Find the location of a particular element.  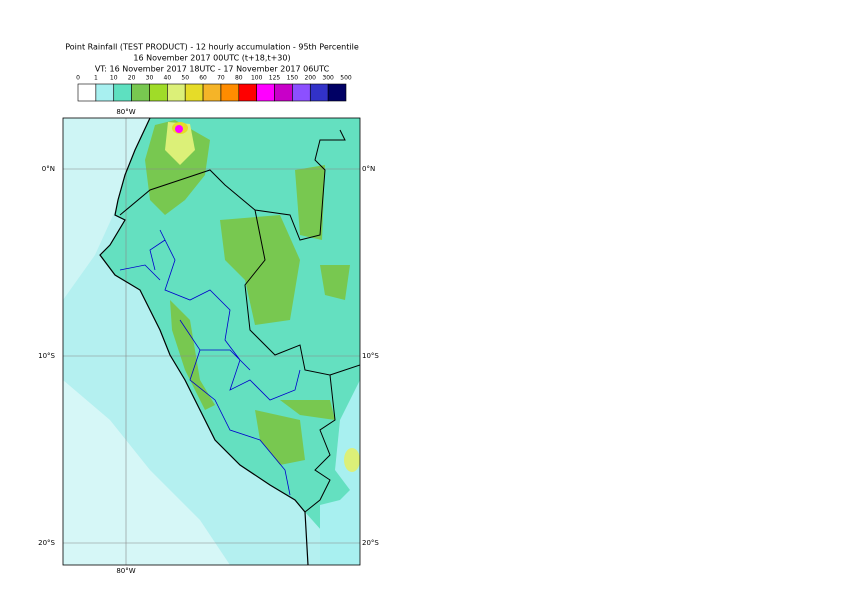

colorbar-label: 125 is located at coordinates (275, 78).